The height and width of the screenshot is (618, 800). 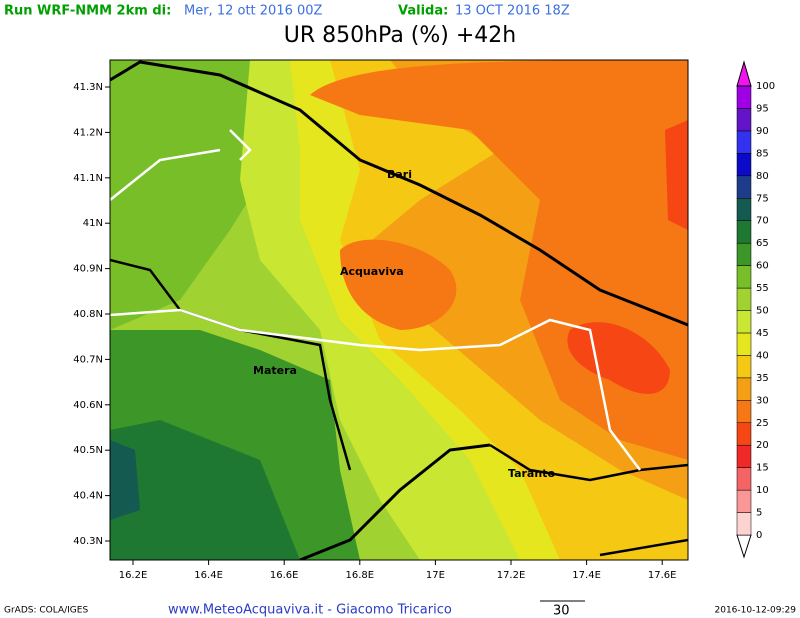 What do you see at coordinates (765, 86) in the screenshot?
I see `colorbar-label: 100` at bounding box center [765, 86].